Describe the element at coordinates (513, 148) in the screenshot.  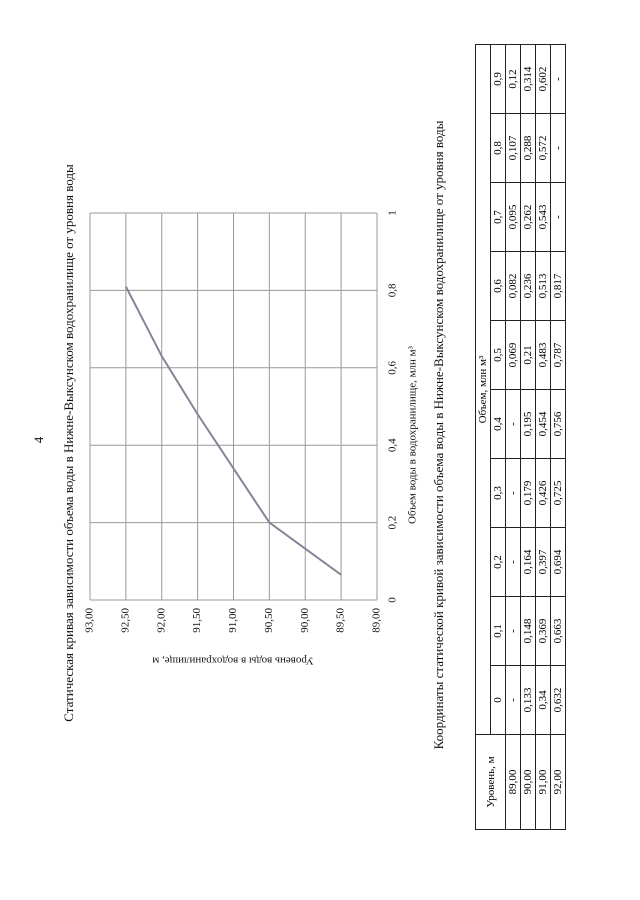
I see `table-cell: 0,107` at that location.